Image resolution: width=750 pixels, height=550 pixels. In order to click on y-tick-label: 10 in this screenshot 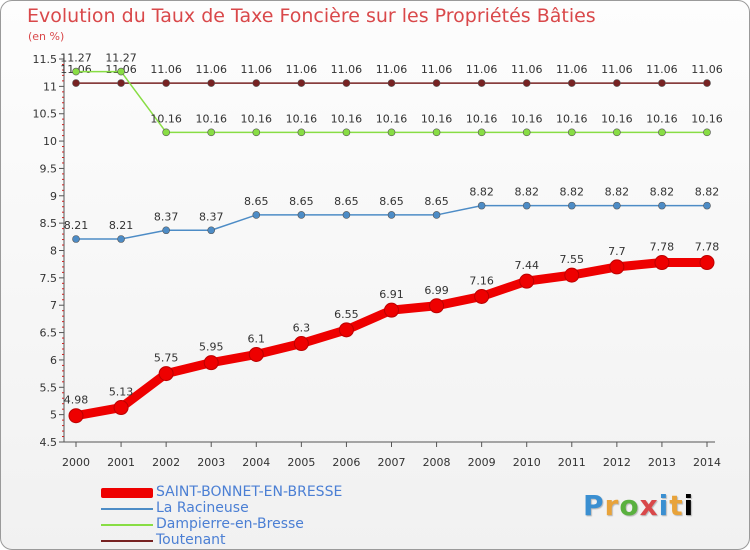, I will do `click(50, 141)`.